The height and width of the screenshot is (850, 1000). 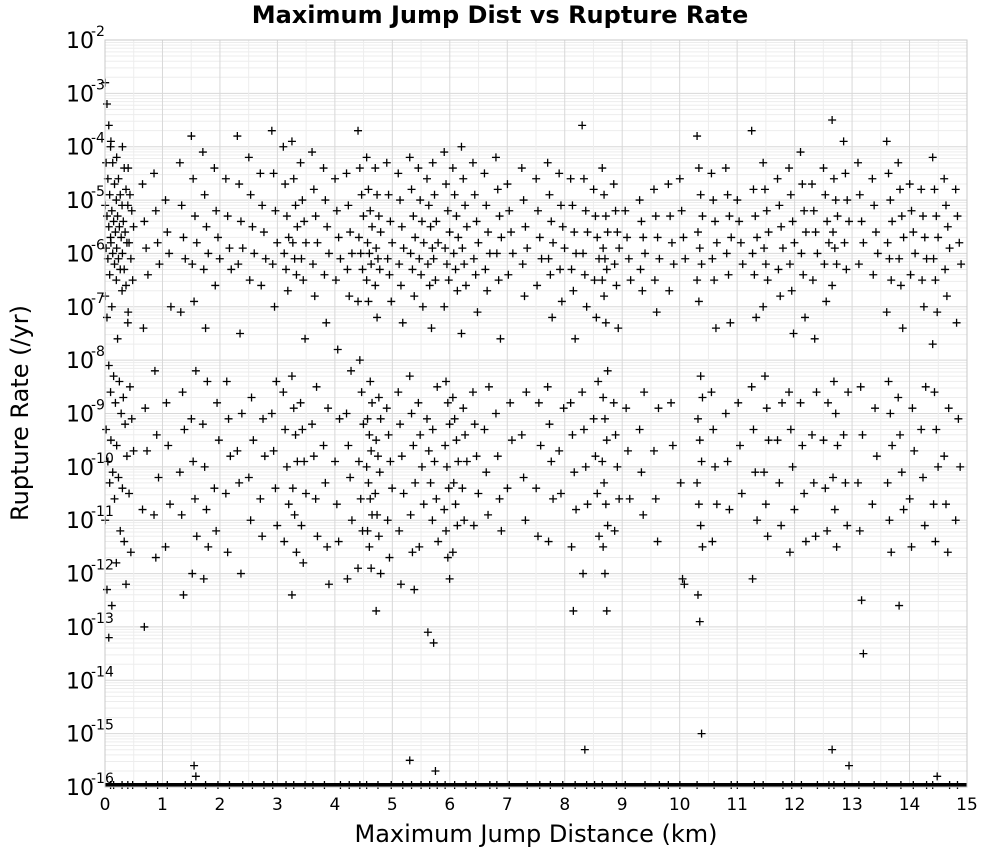 What do you see at coordinates (105, 805) in the screenshot?
I see `x-tick-label: 0` at bounding box center [105, 805].